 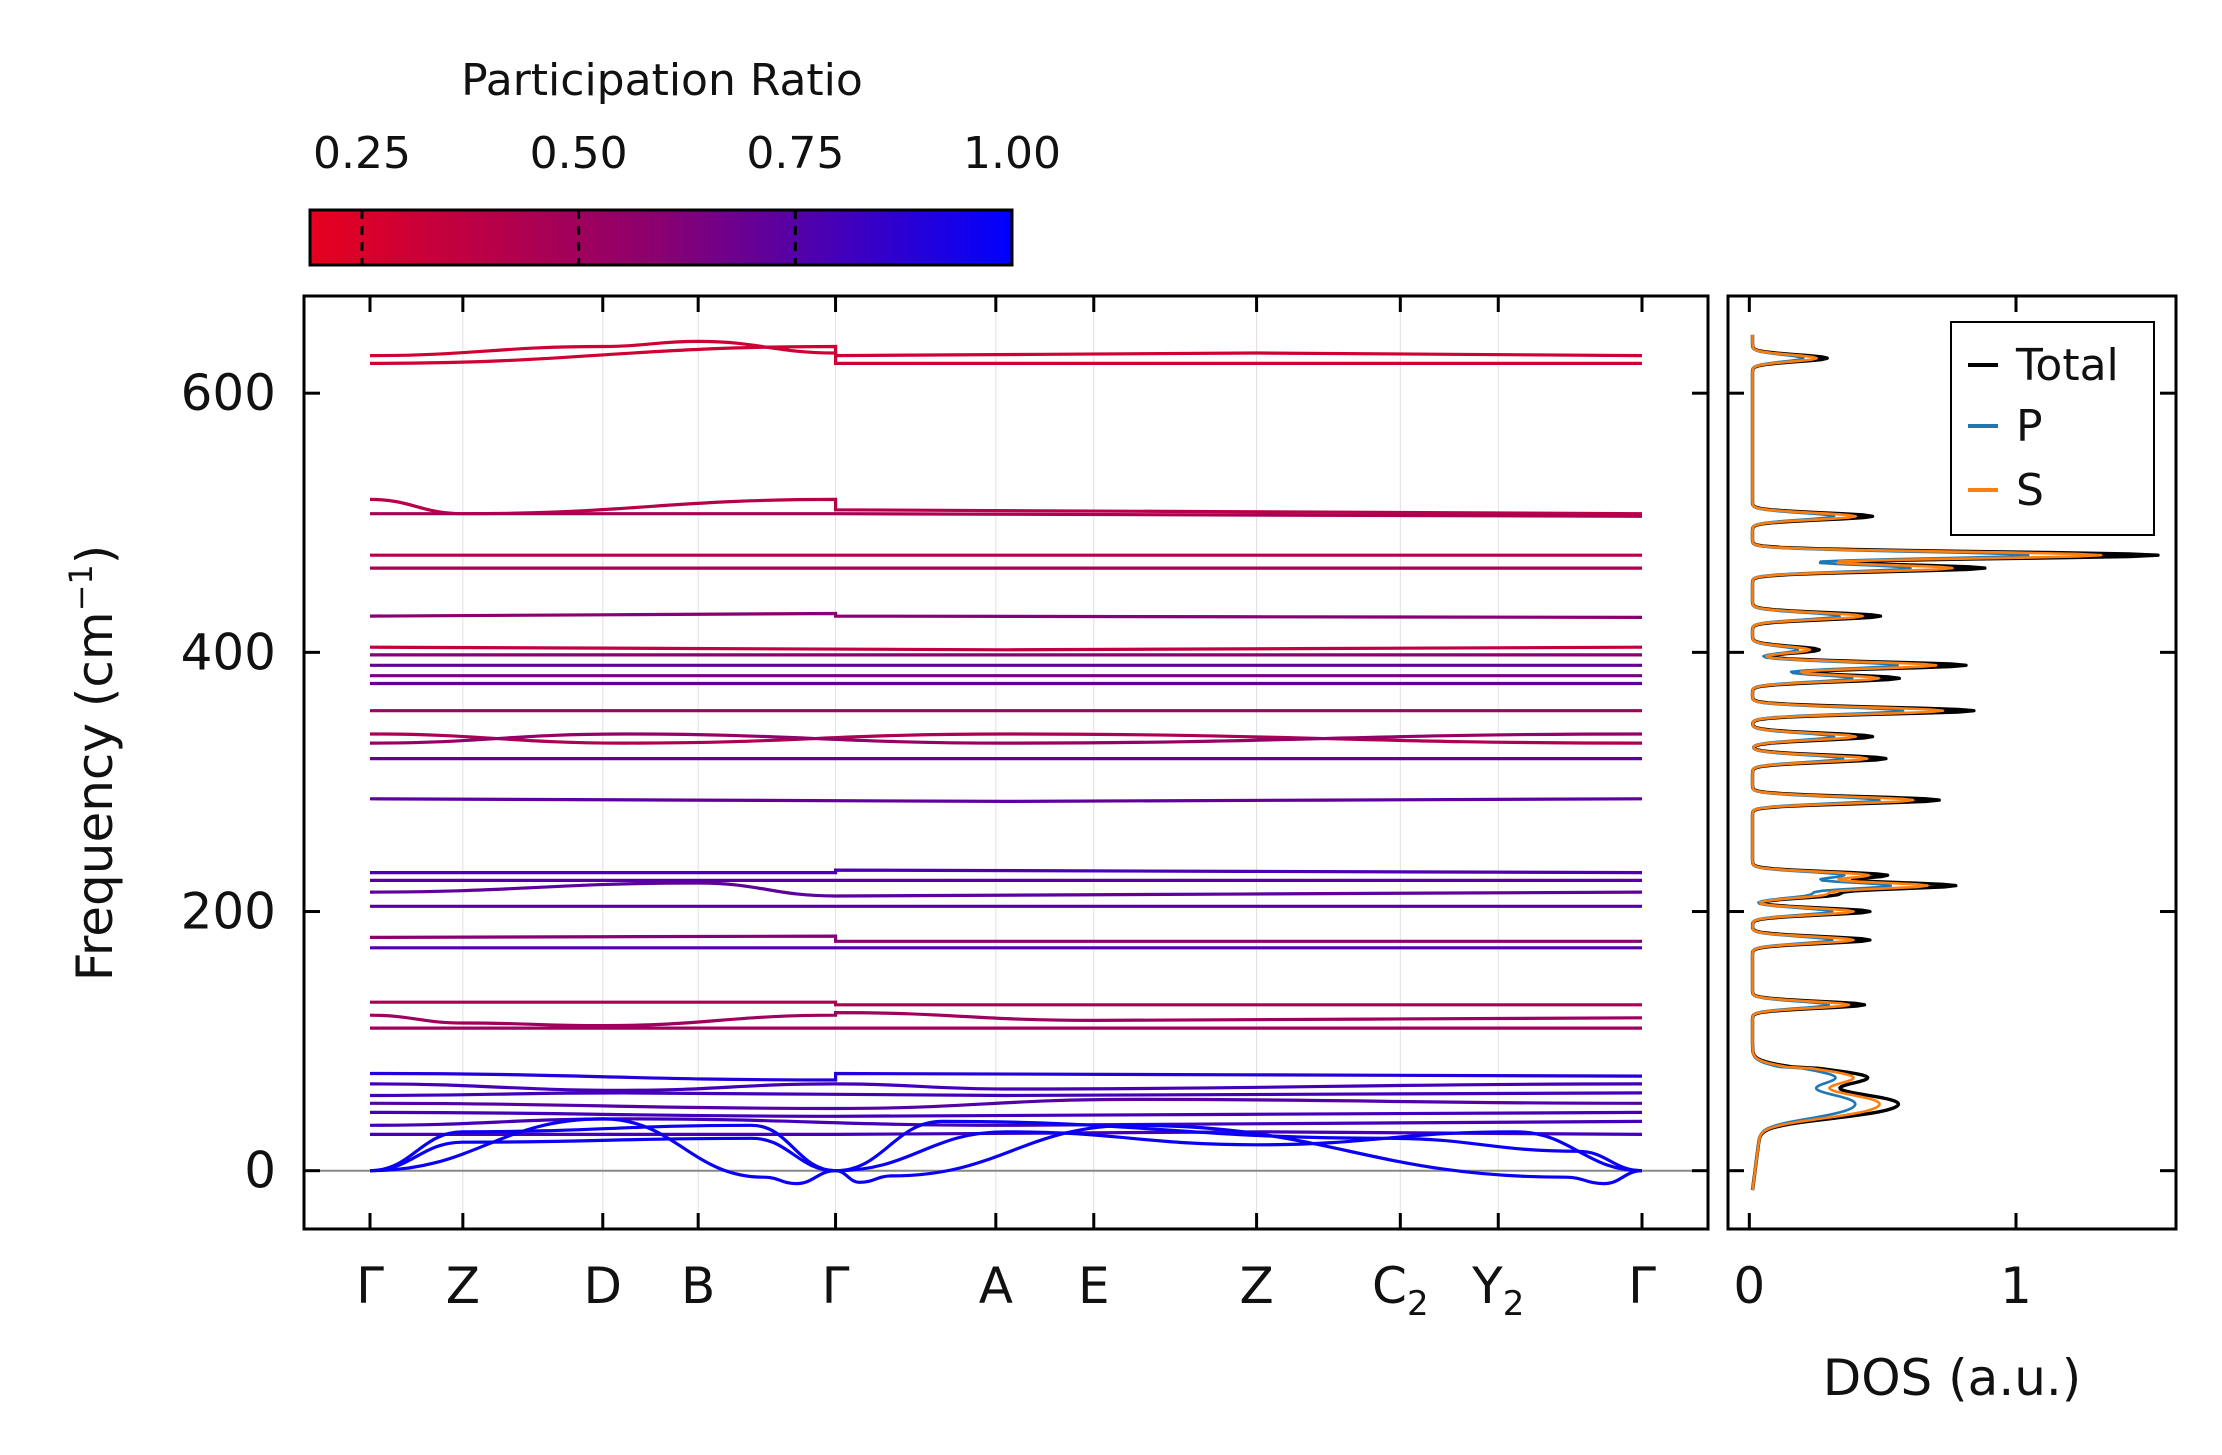 What do you see at coordinates (603, 1286) in the screenshot?
I see `k-point-label: D` at bounding box center [603, 1286].